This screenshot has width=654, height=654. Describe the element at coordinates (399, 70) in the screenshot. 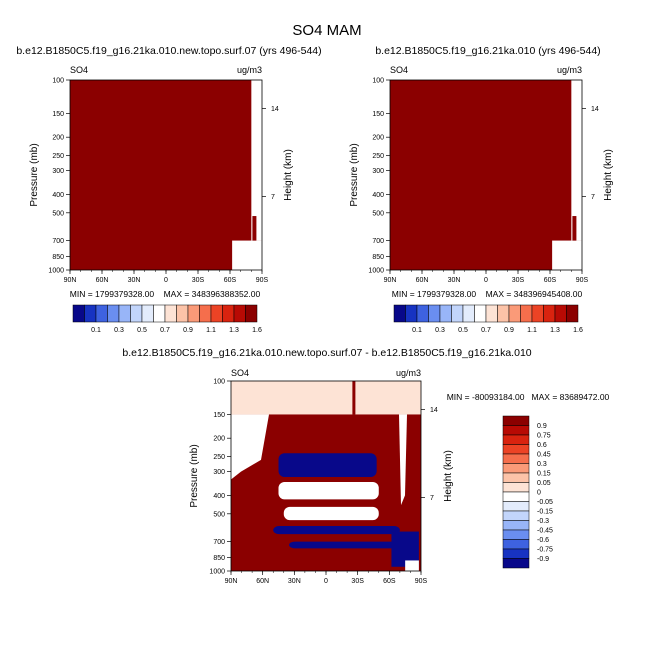

I see `panel-top-right-left-label: SO4` at that location.